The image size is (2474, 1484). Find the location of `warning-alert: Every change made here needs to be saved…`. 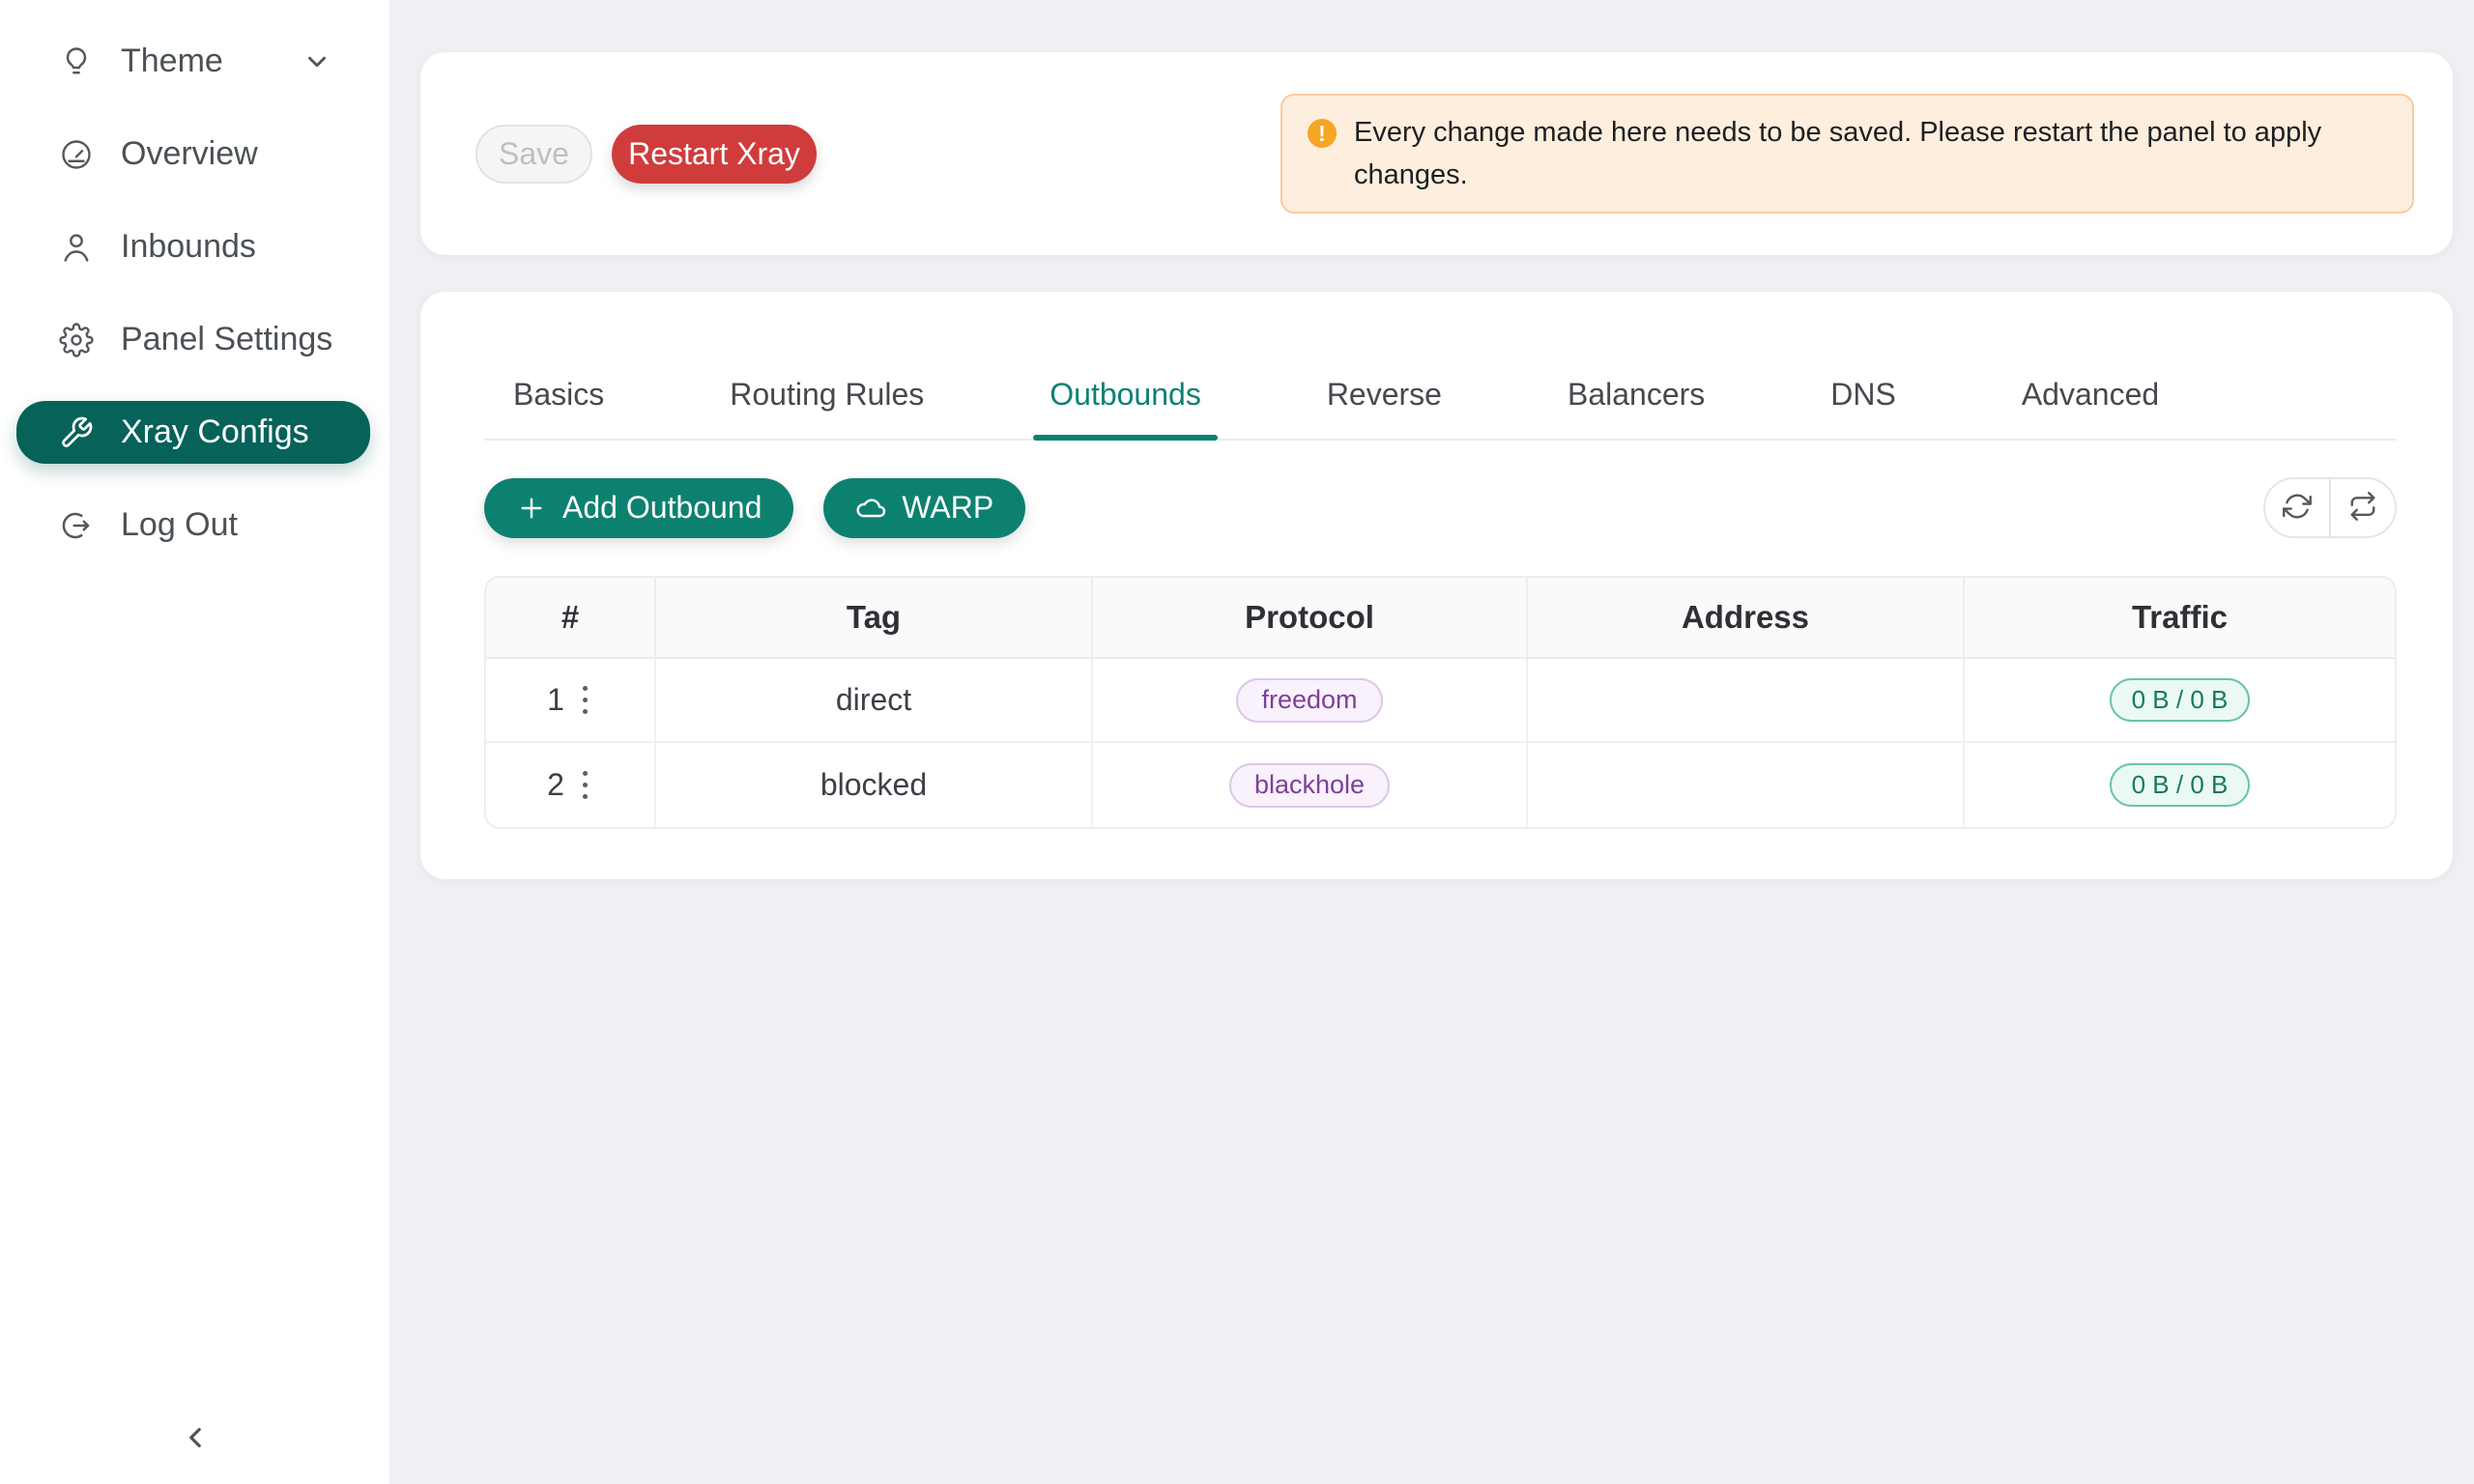

warning-alert: Every change made here needs to be saved… is located at coordinates (1847, 154).